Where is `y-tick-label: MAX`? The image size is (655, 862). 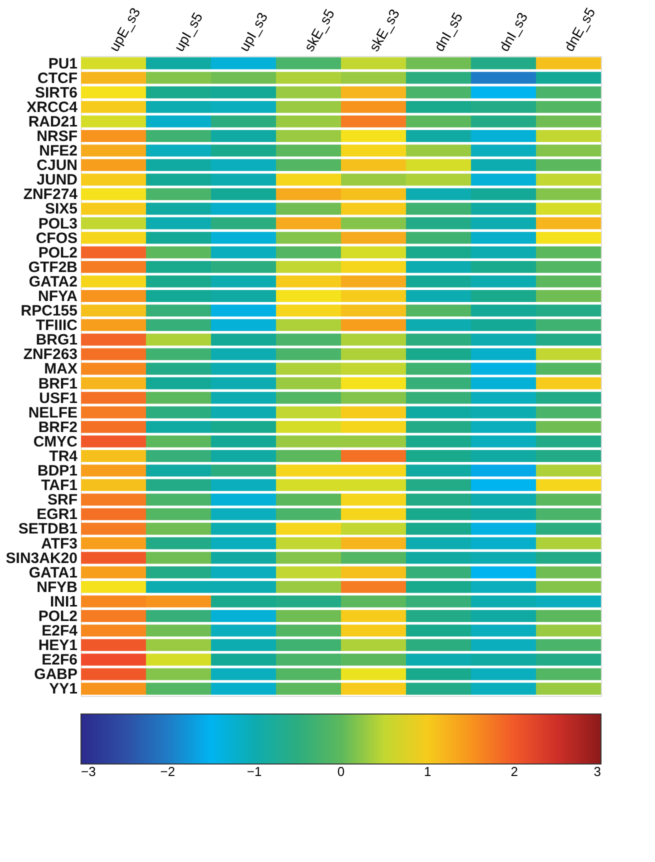
y-tick-label: MAX is located at coordinates (61, 369).